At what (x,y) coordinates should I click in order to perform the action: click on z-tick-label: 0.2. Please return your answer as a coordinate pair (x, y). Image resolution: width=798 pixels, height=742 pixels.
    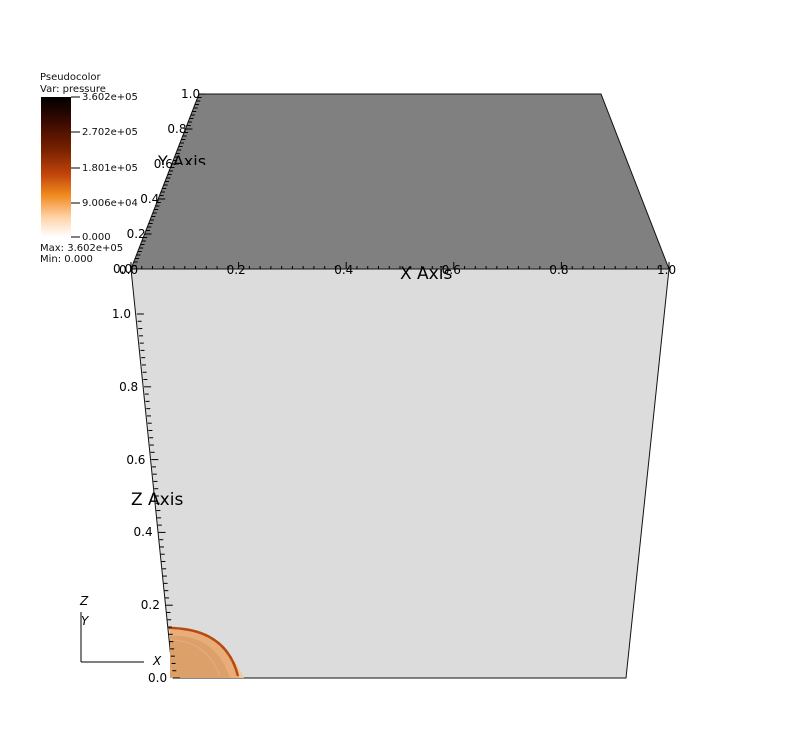
    Looking at the image, I should click on (150, 605).